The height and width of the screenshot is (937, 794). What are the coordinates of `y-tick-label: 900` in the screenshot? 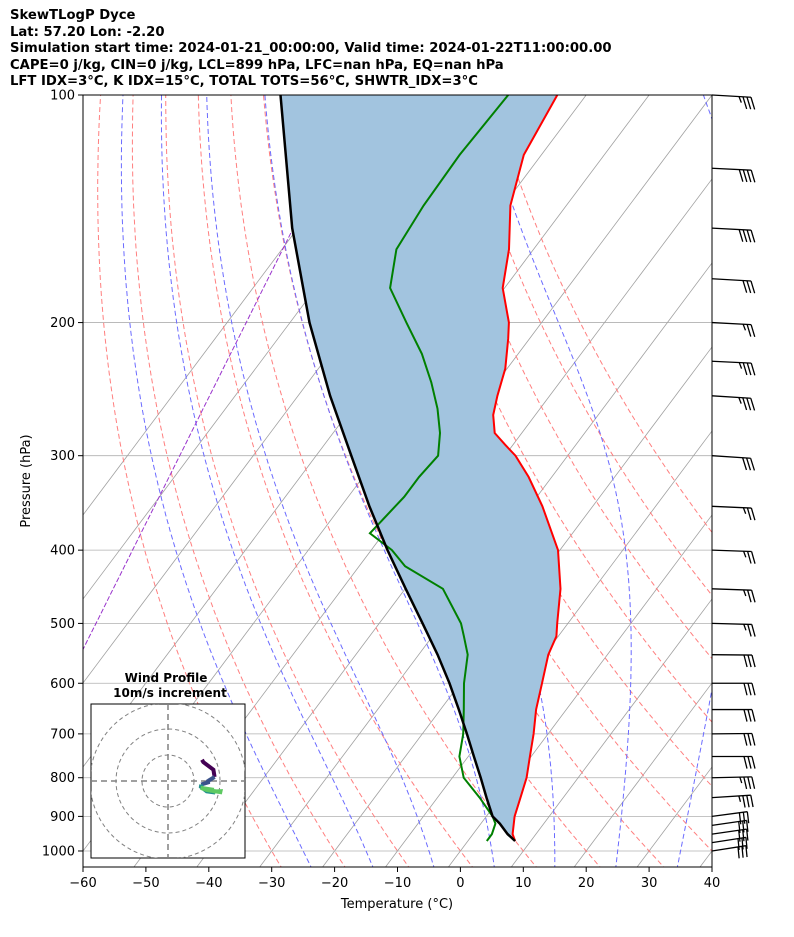 It's located at (62, 817).